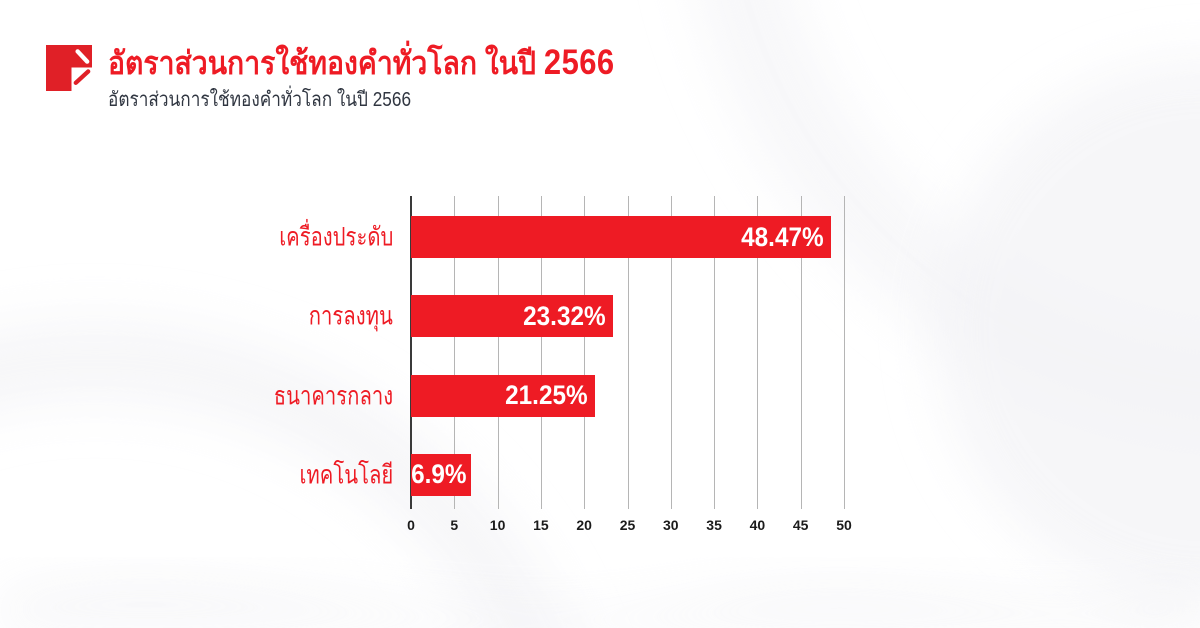 The height and width of the screenshot is (628, 1200). I want to click on bar-value-label: 21.25%, so click(547, 395).